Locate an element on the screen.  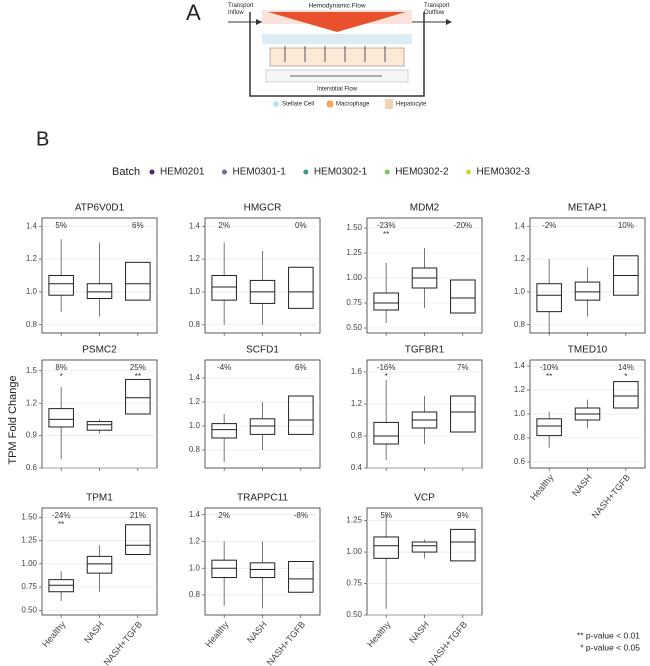
annotation: -10% is located at coordinates (549, 367).